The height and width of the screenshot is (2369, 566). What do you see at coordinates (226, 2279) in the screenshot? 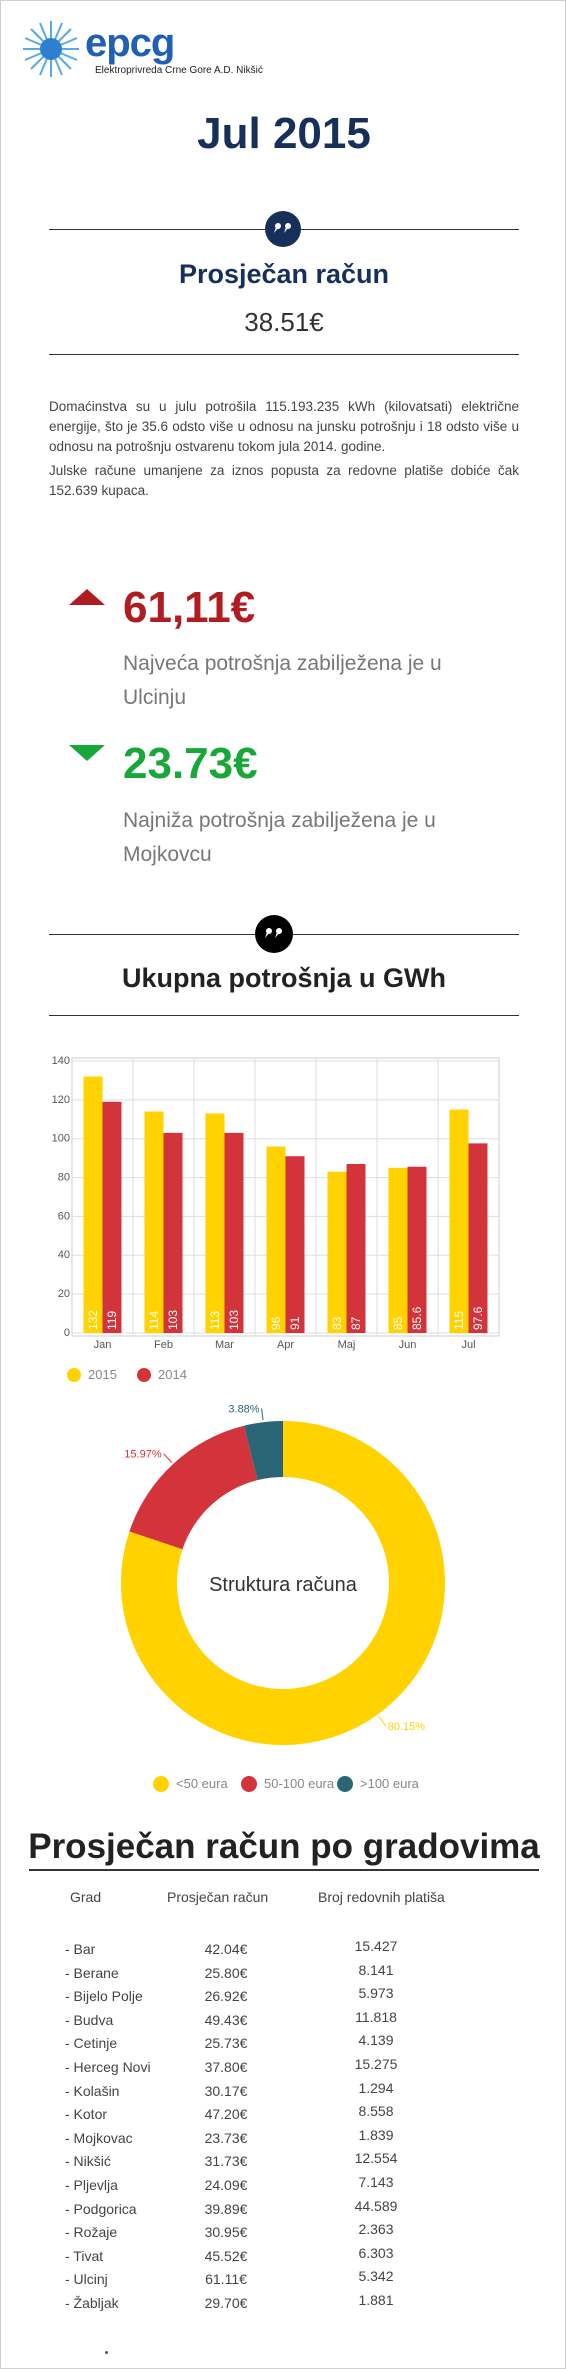
I see `average-bill: 61.11€` at bounding box center [226, 2279].